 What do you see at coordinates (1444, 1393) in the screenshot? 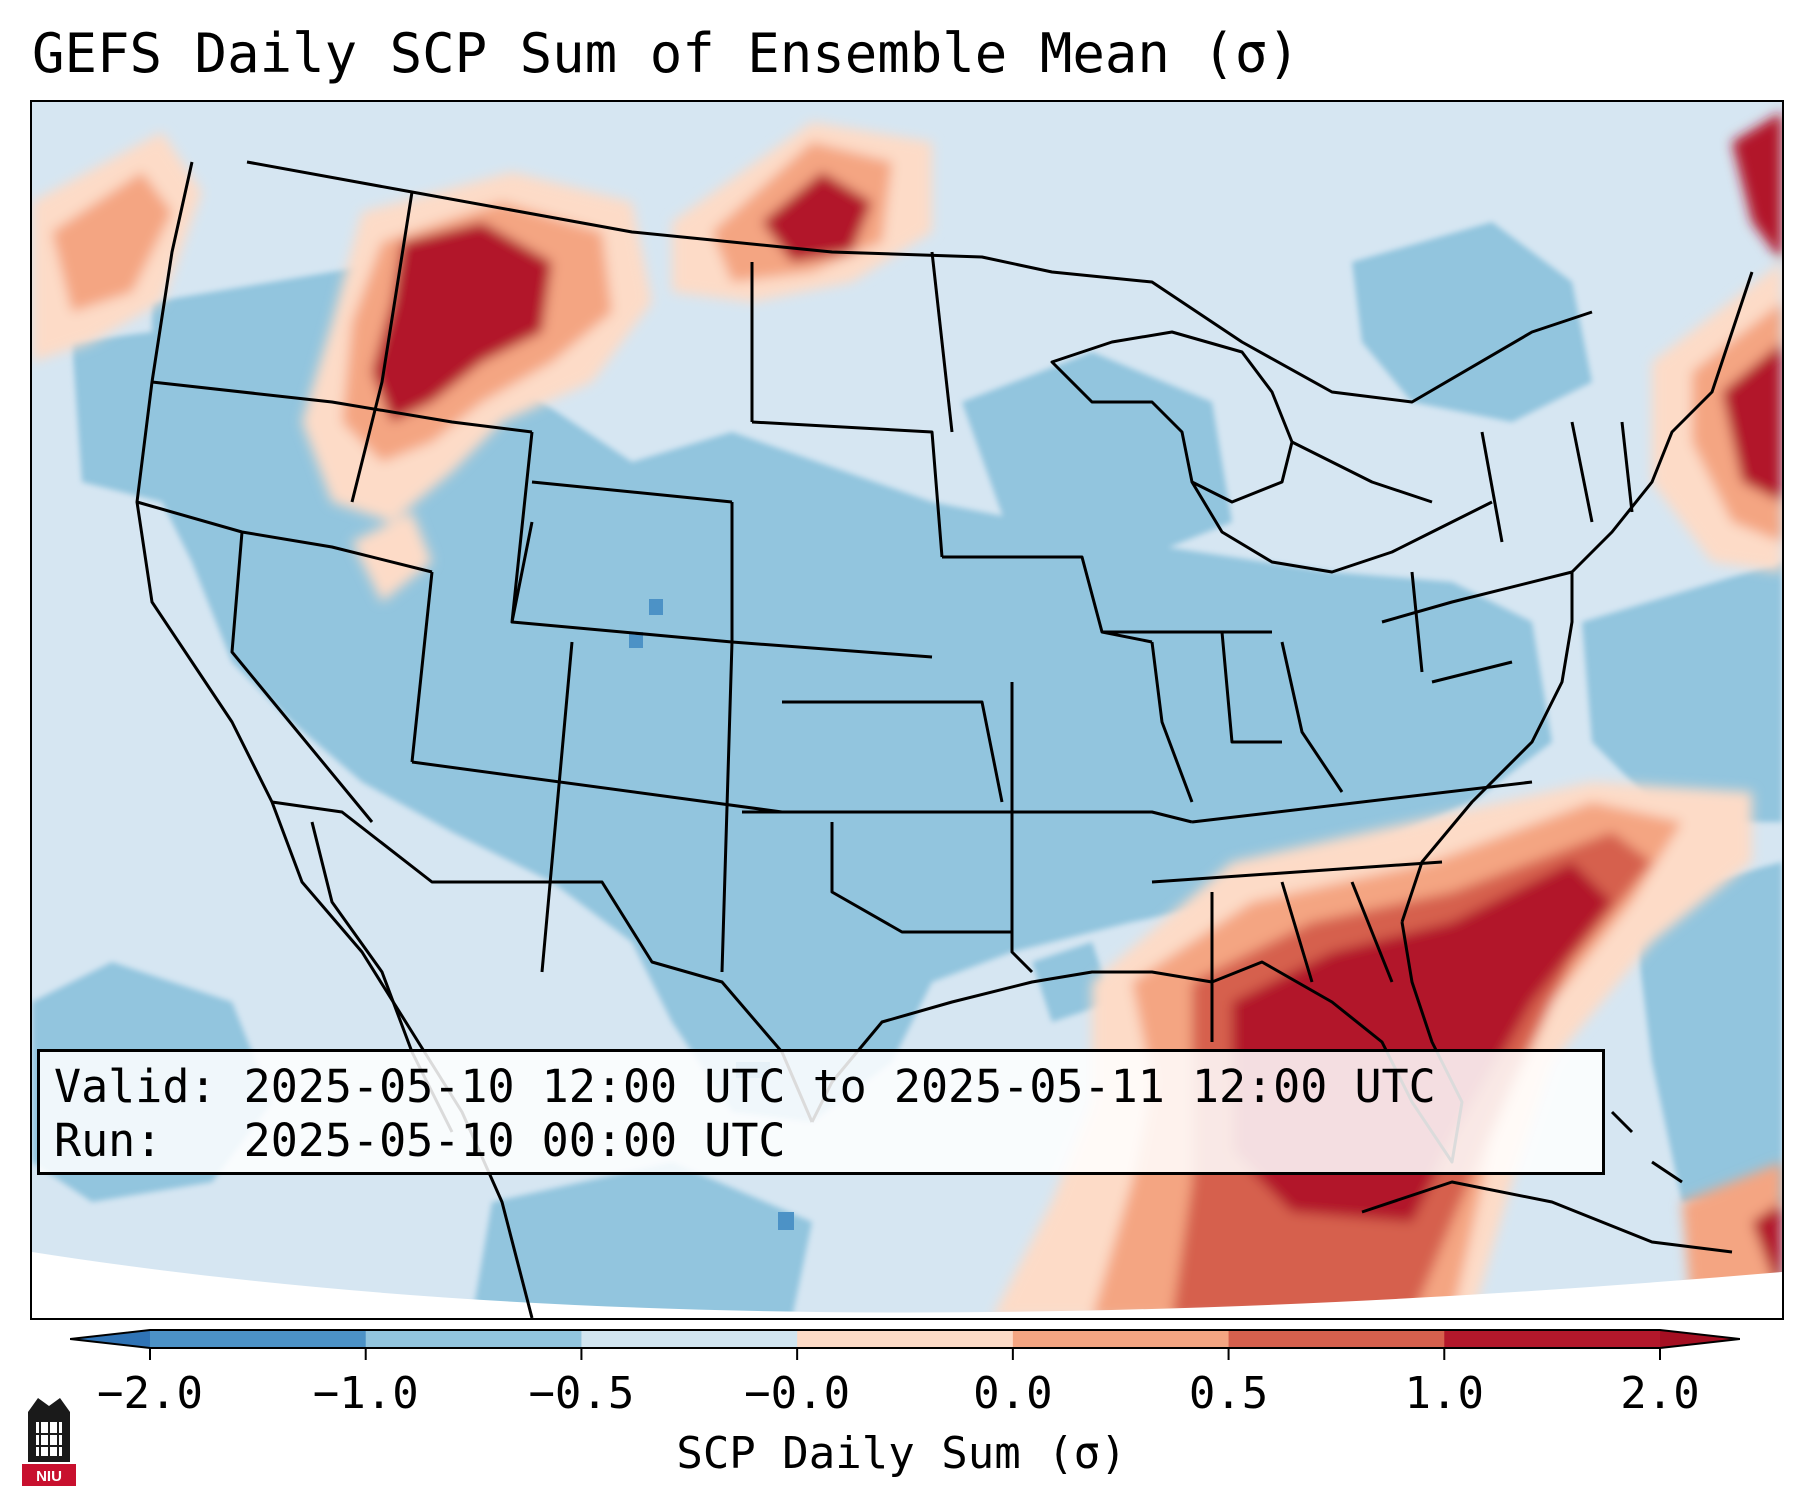
I see `colorbar-tick-label: 1.0` at bounding box center [1444, 1393].